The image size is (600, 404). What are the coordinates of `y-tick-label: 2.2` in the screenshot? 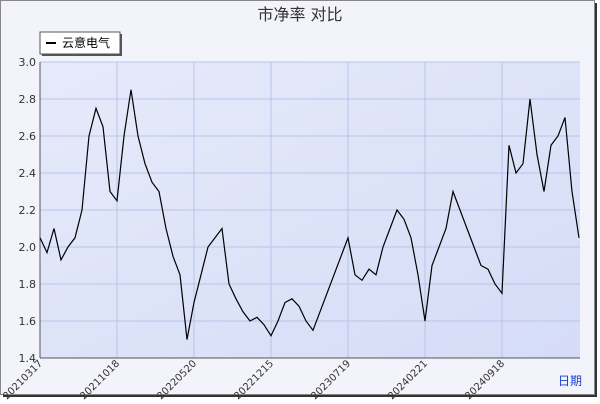 It's located at (28, 210).